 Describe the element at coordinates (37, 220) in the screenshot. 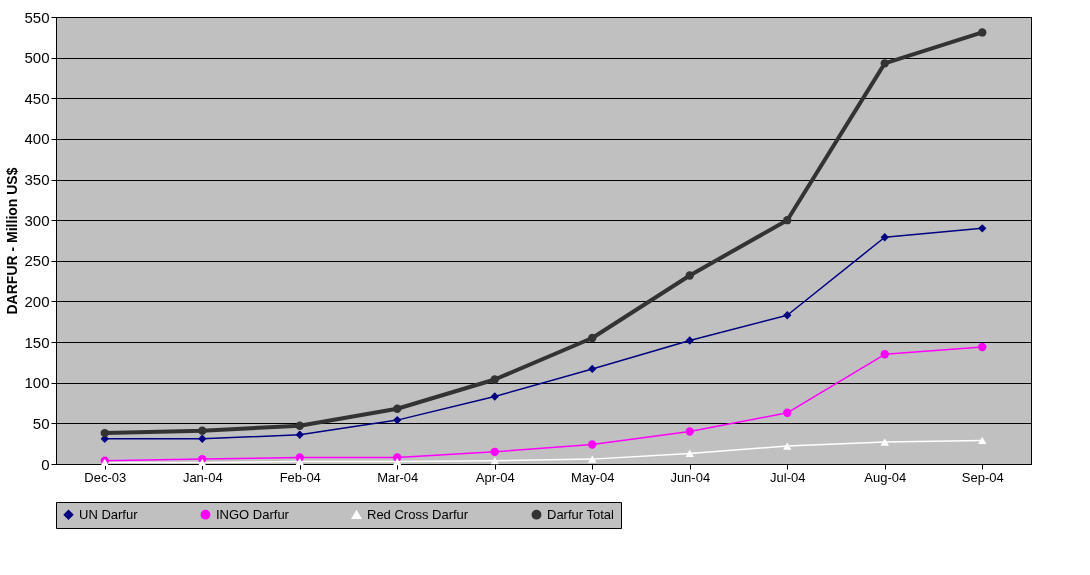

I see `y-tick-label: 300` at that location.